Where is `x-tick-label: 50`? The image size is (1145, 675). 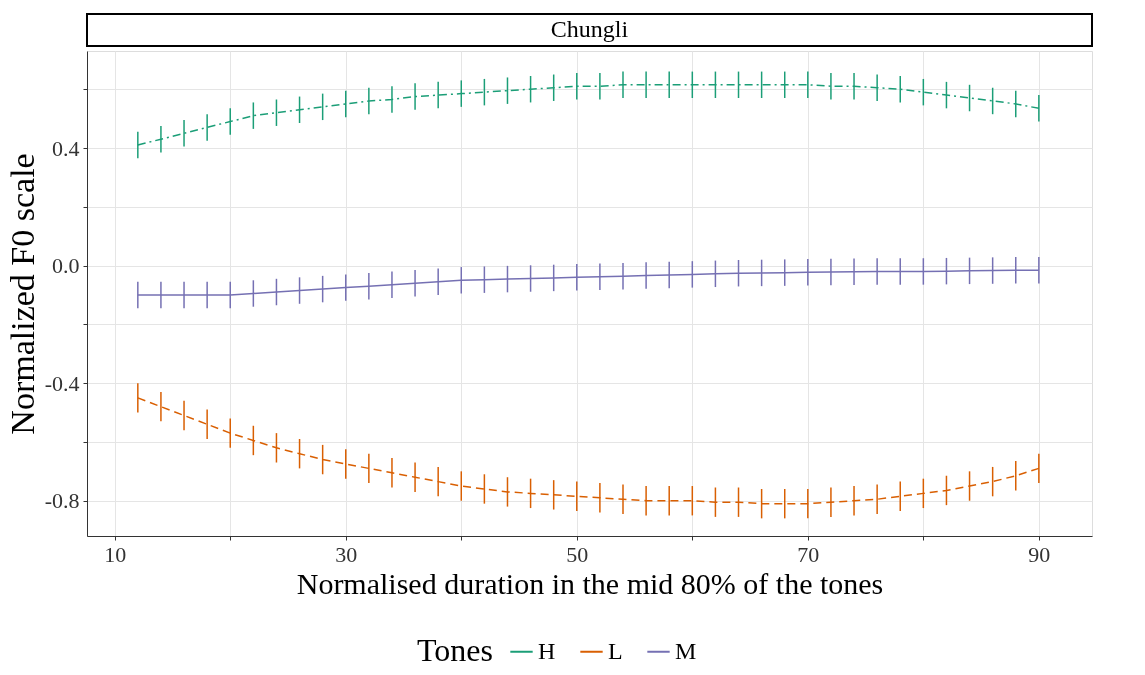
x-tick-label: 50 is located at coordinates (577, 554).